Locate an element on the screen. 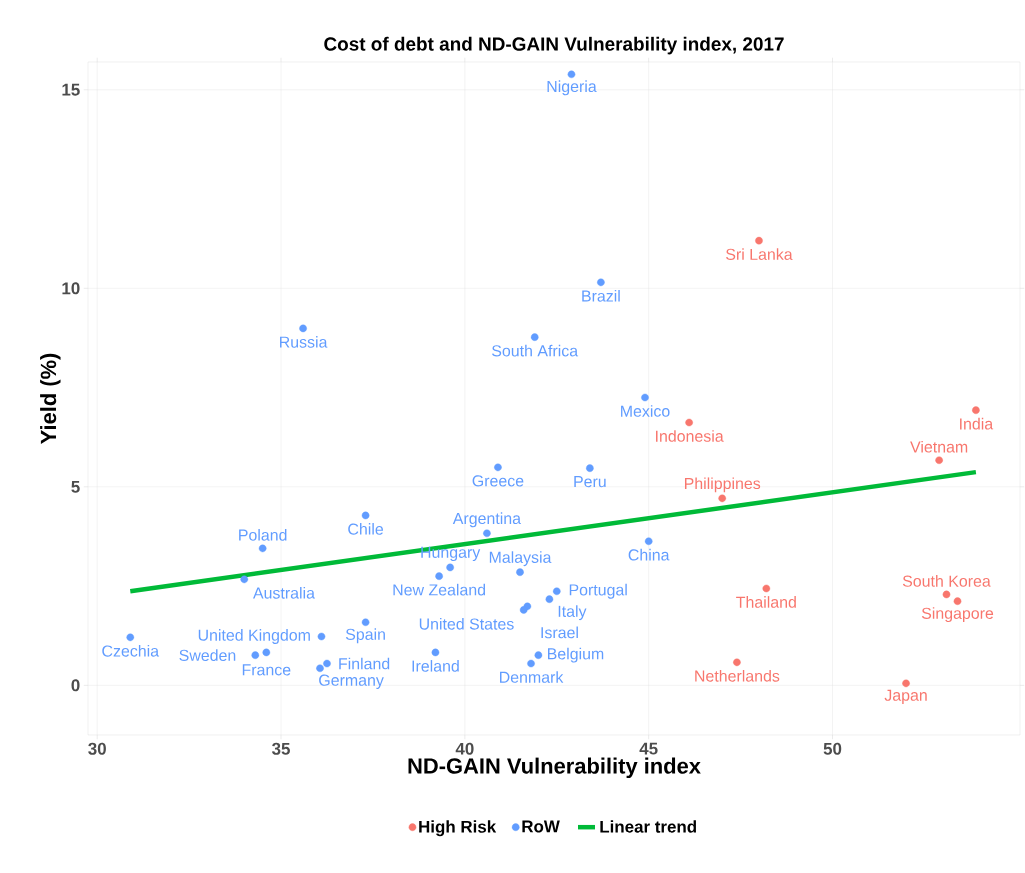  annotation: New Zealand is located at coordinates (439, 589).